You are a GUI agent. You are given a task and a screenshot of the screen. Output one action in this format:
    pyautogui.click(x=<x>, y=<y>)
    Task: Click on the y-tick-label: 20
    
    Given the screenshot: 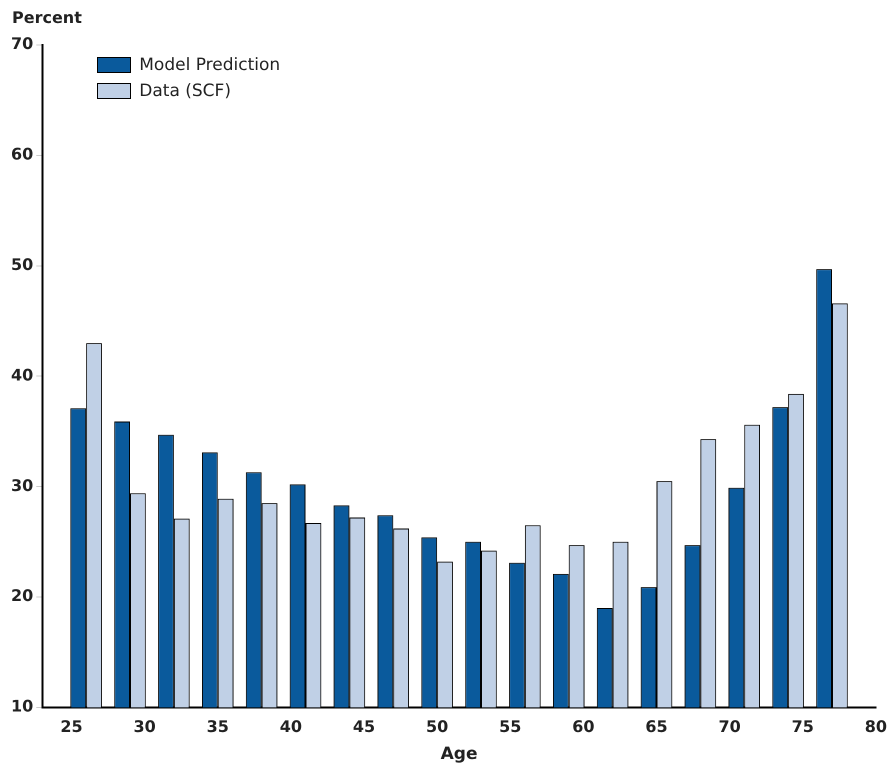 What is the action you would take?
    pyautogui.click(x=22, y=596)
    